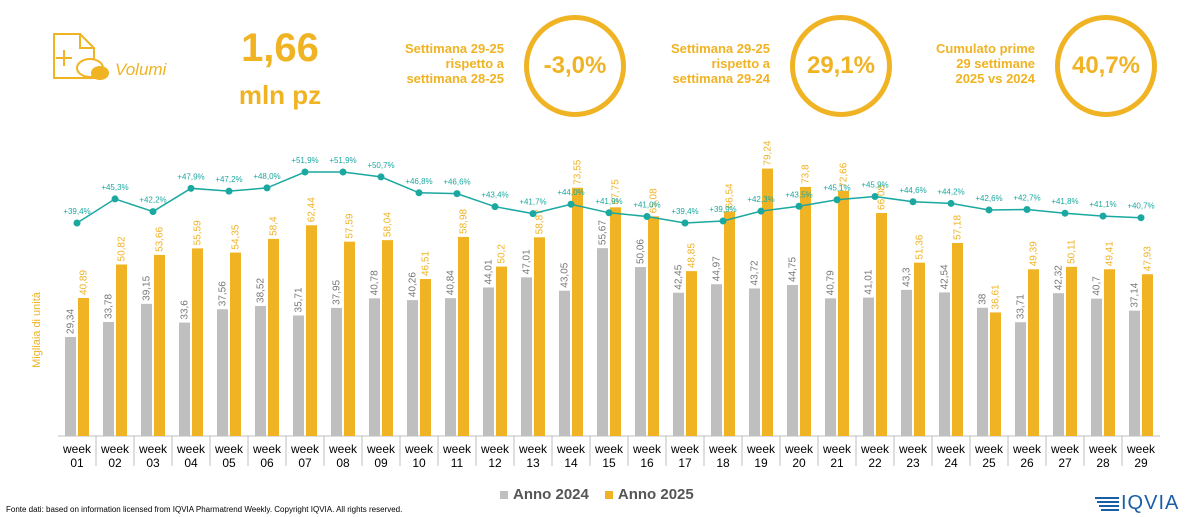 This screenshot has width=1203, height=517. Describe the element at coordinates (280, 48) in the screenshot. I see `kpi-value: 1,66` at that location.